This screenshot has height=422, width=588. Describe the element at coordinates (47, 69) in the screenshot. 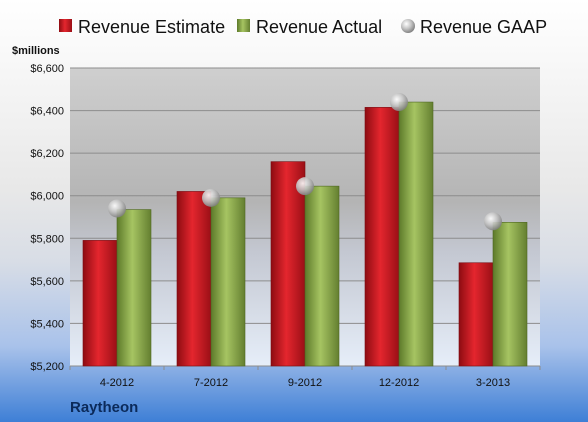

I see `y-tick-label: $6,600` at that location.